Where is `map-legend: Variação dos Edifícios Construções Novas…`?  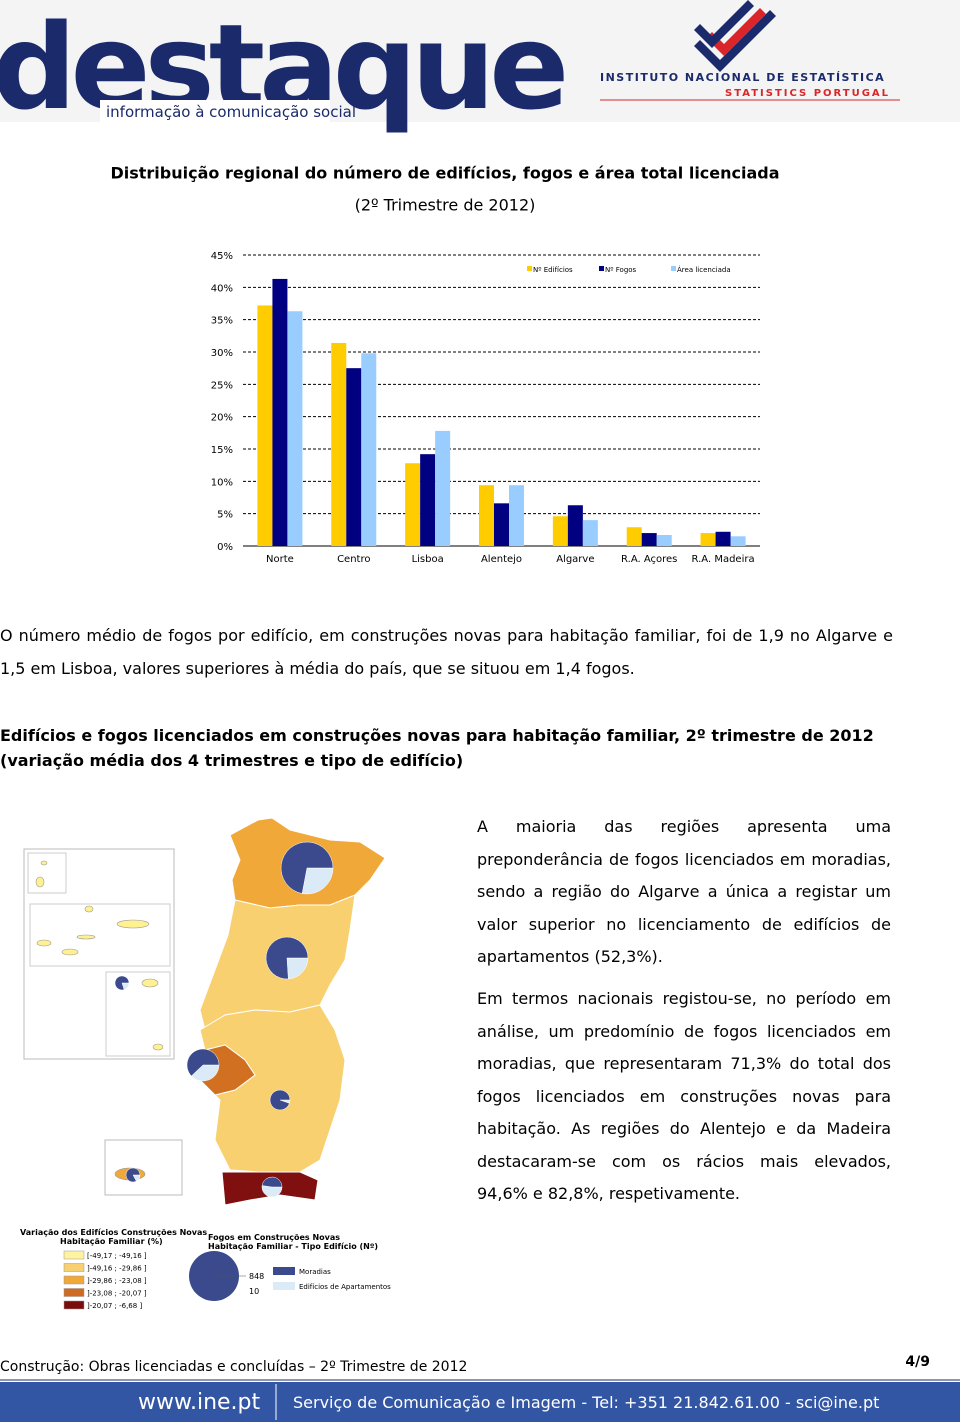 map-legend: Variação dos Edifícios Construções Novas… is located at coordinates (205, 1269).